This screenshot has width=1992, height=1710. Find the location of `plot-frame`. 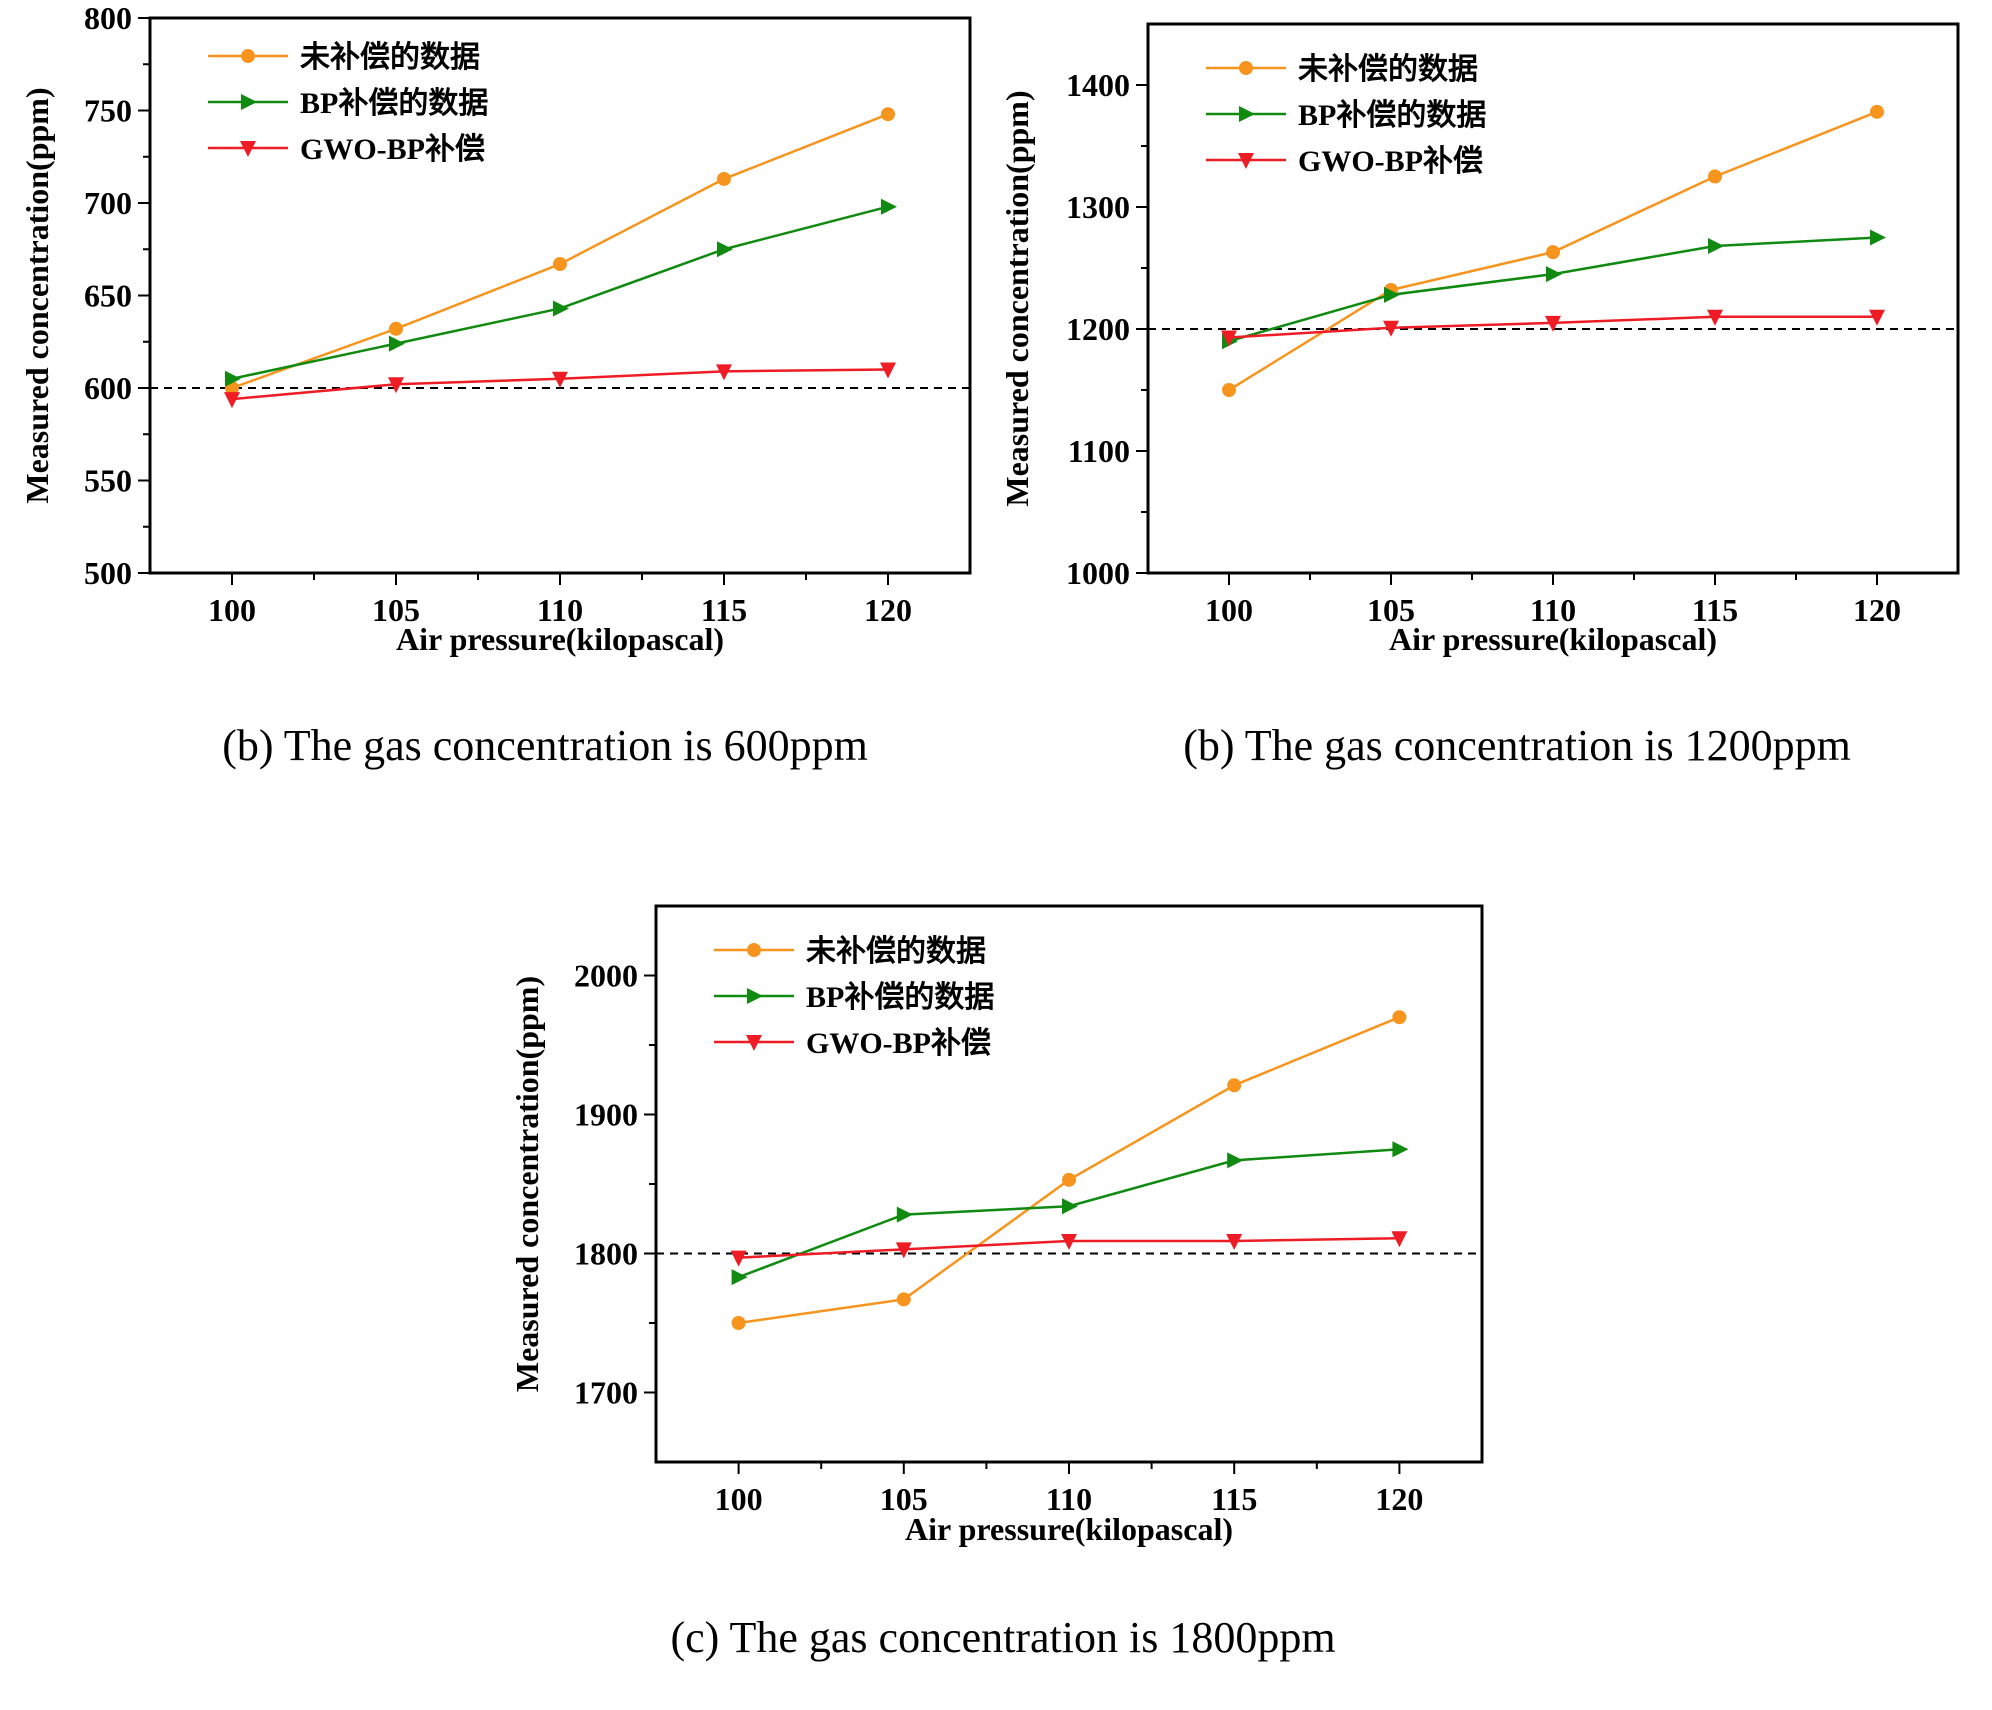

plot-frame is located at coordinates (1553, 298).